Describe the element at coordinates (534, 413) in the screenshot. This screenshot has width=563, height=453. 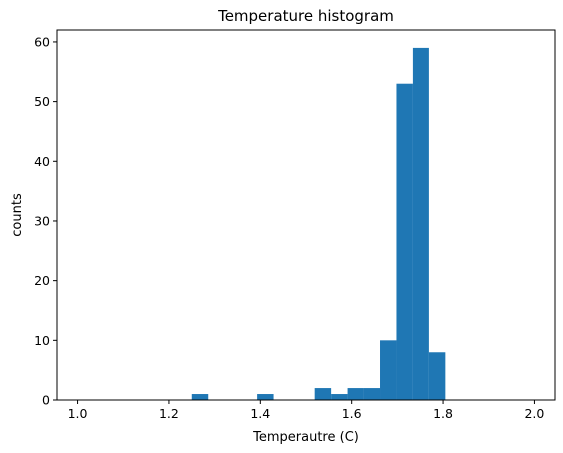
I see `x-tick-label: 2.0` at that location.